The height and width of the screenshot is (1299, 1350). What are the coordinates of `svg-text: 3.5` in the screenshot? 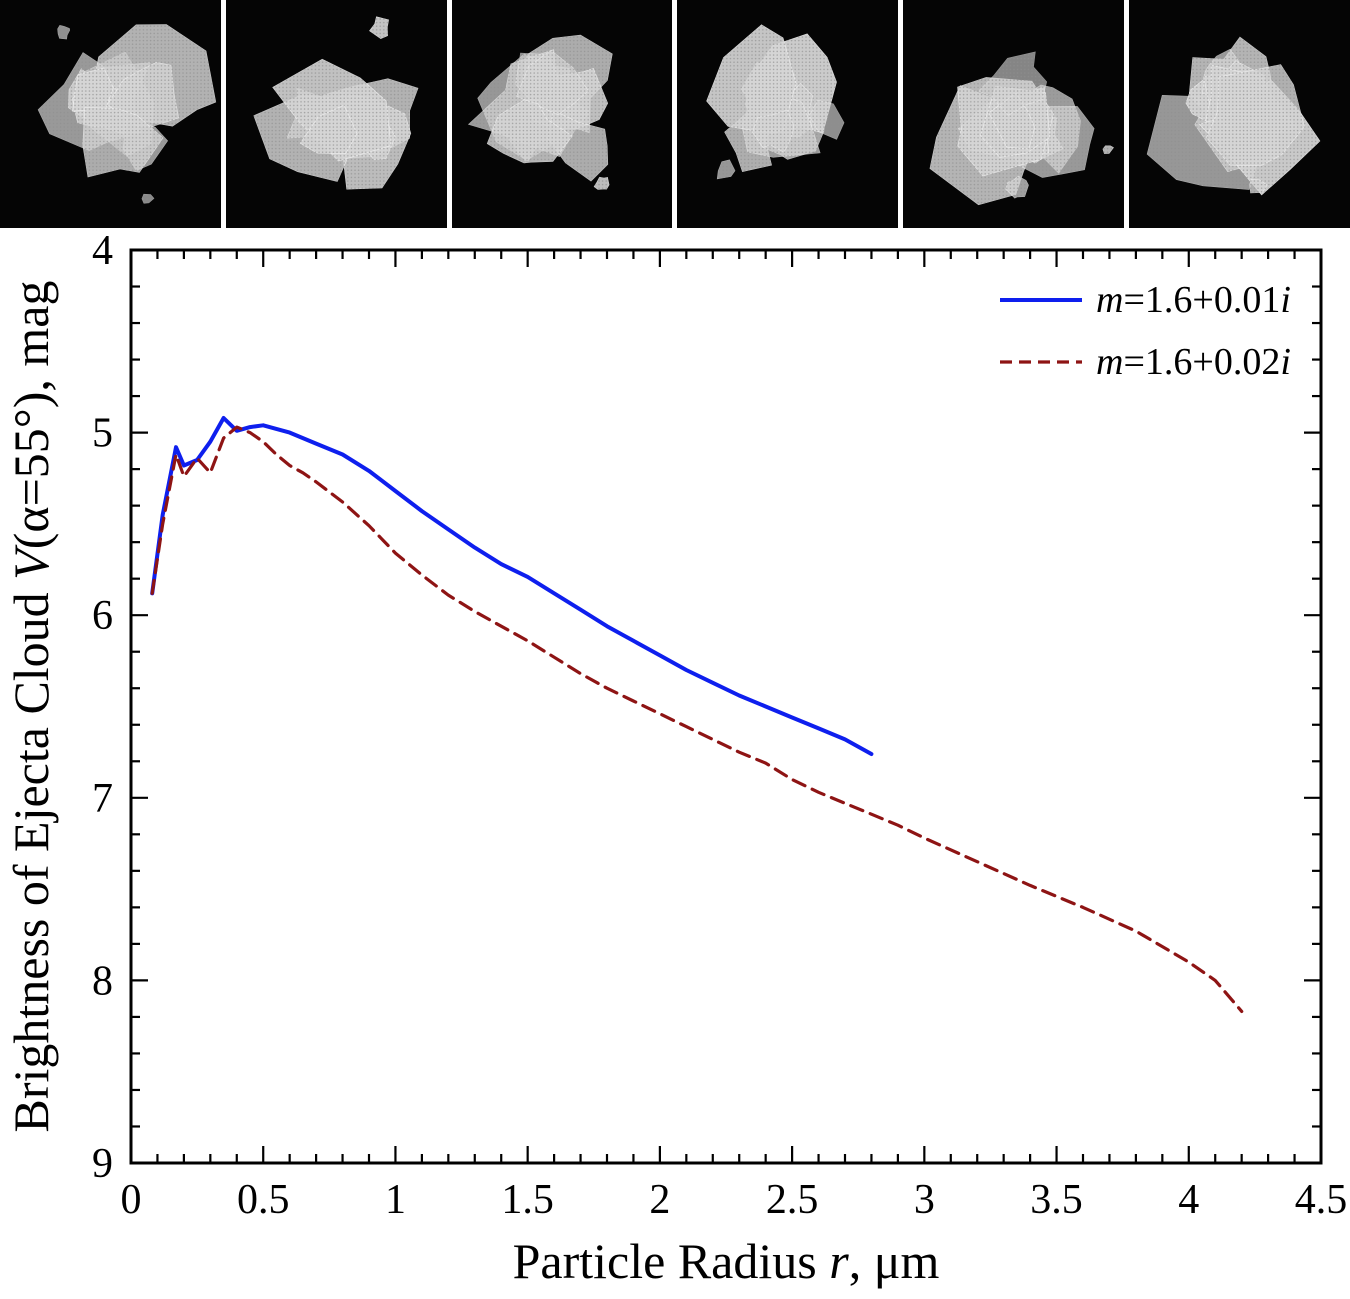 It's located at (1056, 1200).